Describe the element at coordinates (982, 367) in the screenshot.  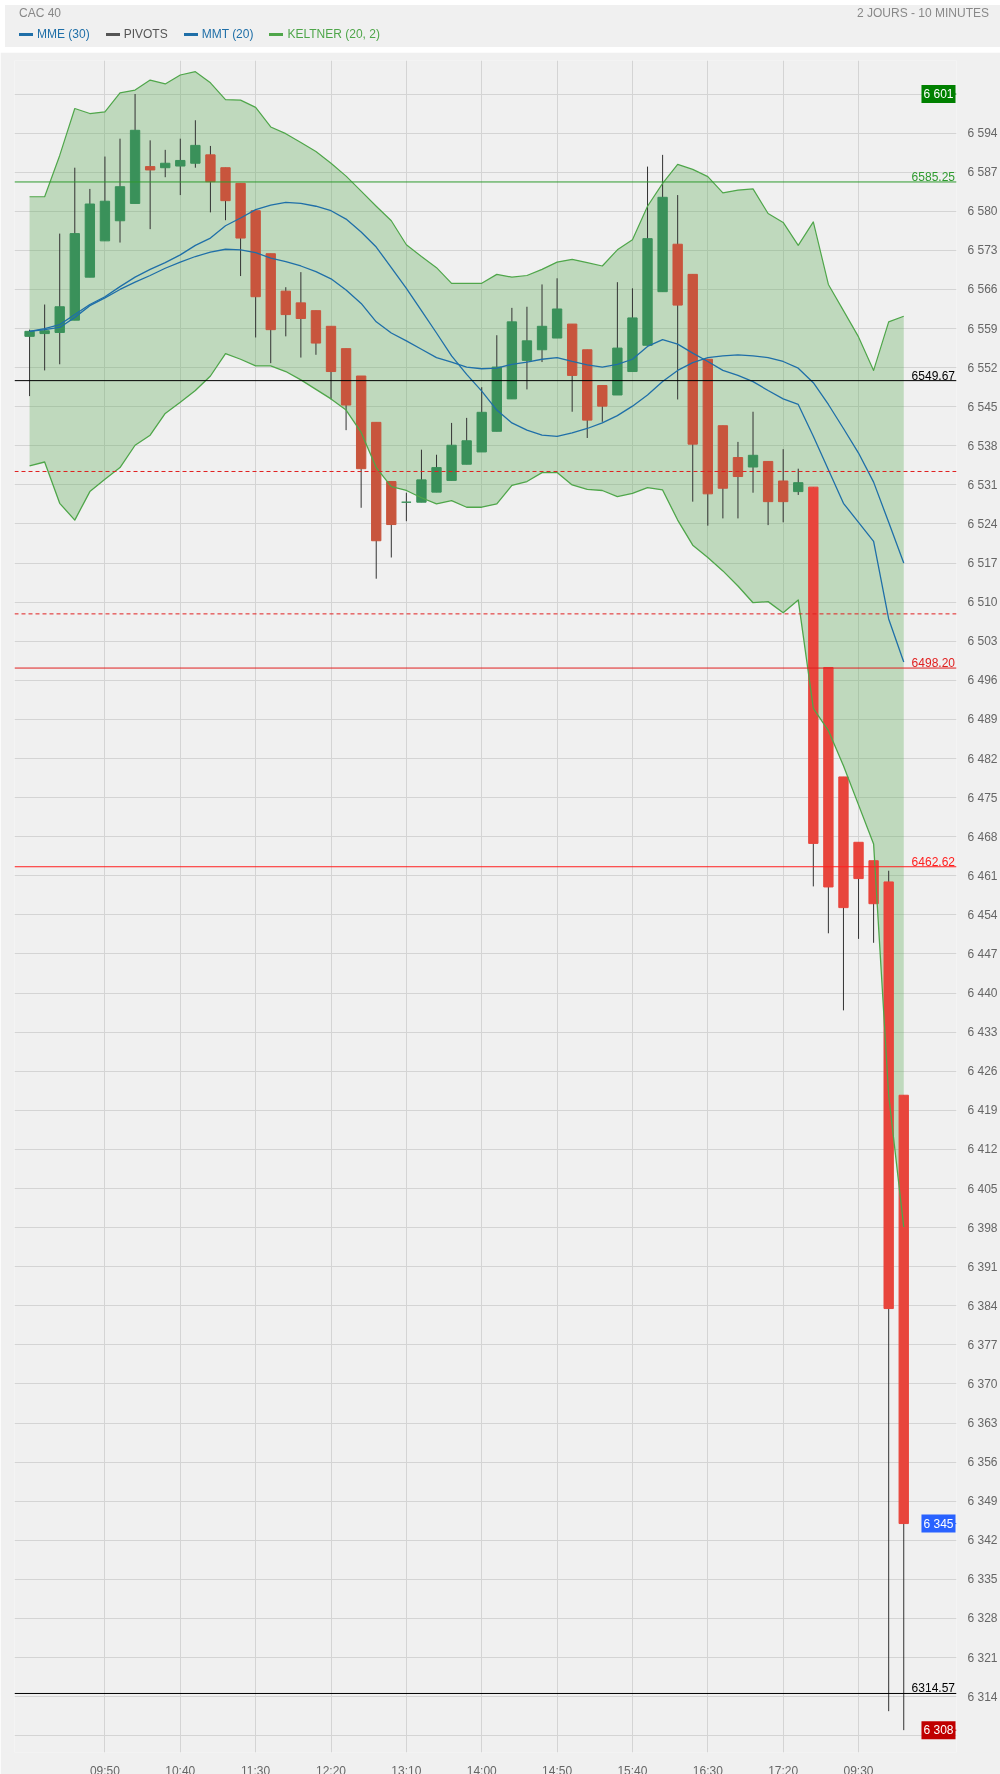
I see `y-tick-label: 6 552` at that location.